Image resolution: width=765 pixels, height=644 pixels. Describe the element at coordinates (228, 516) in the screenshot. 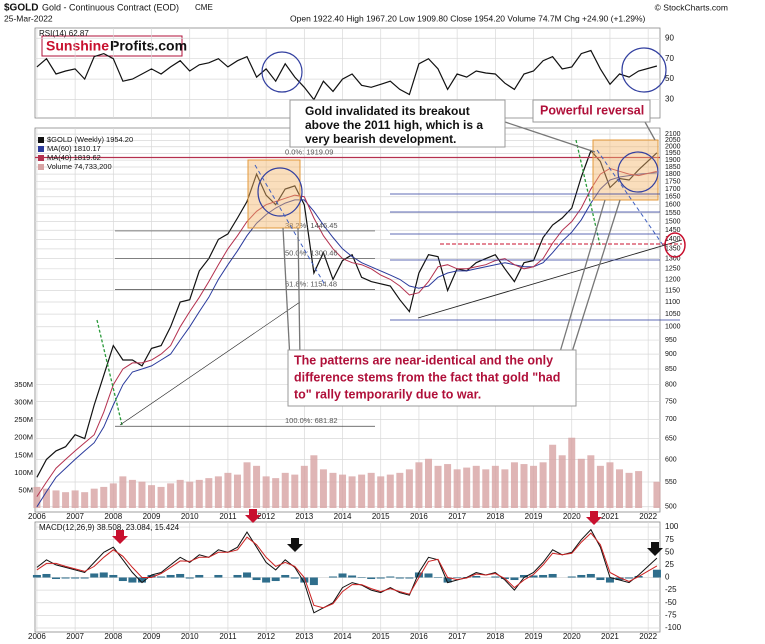

I see `x-tick-label: 2011` at that location.